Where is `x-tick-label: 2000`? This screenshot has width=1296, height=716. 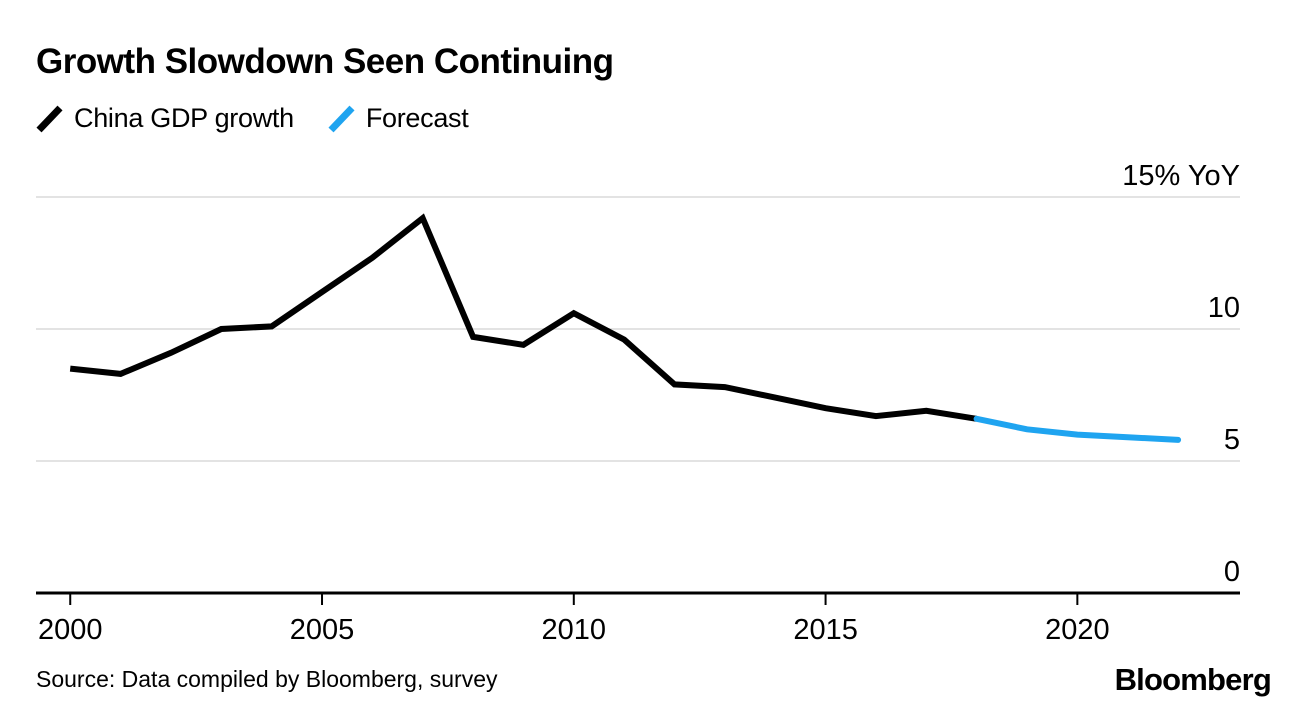 x-tick-label: 2000 is located at coordinates (70, 630).